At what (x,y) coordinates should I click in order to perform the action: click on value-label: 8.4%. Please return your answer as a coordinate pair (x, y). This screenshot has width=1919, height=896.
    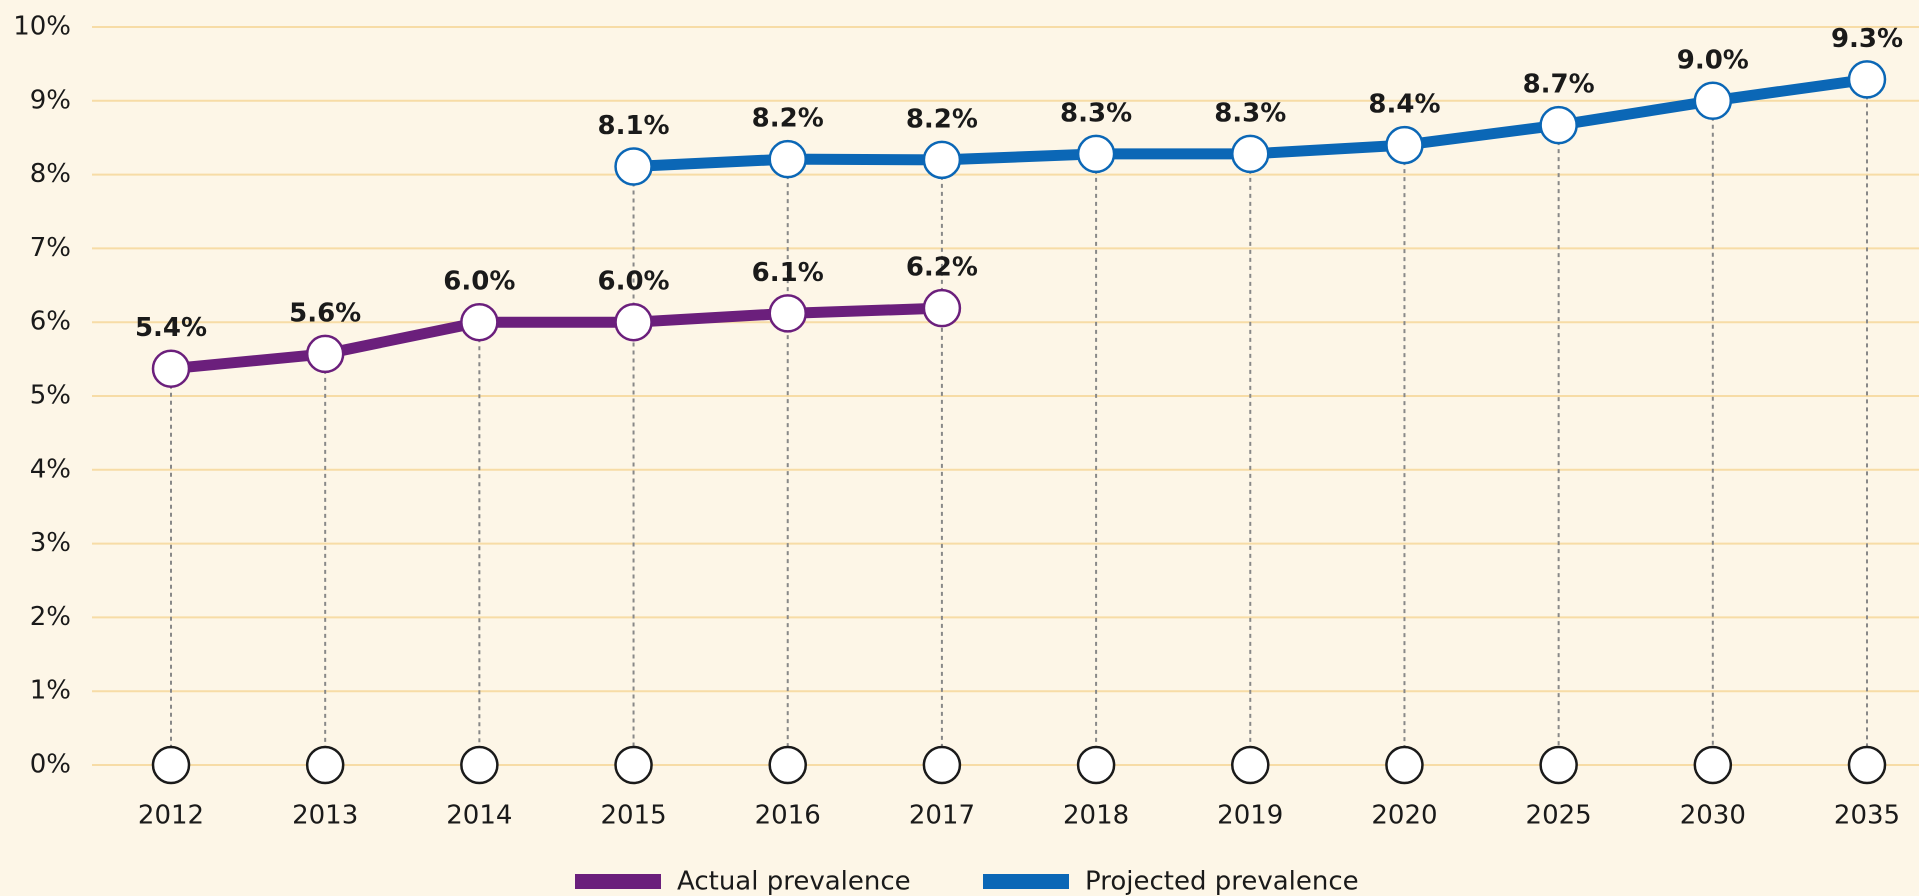
    Looking at the image, I should click on (1404, 105).